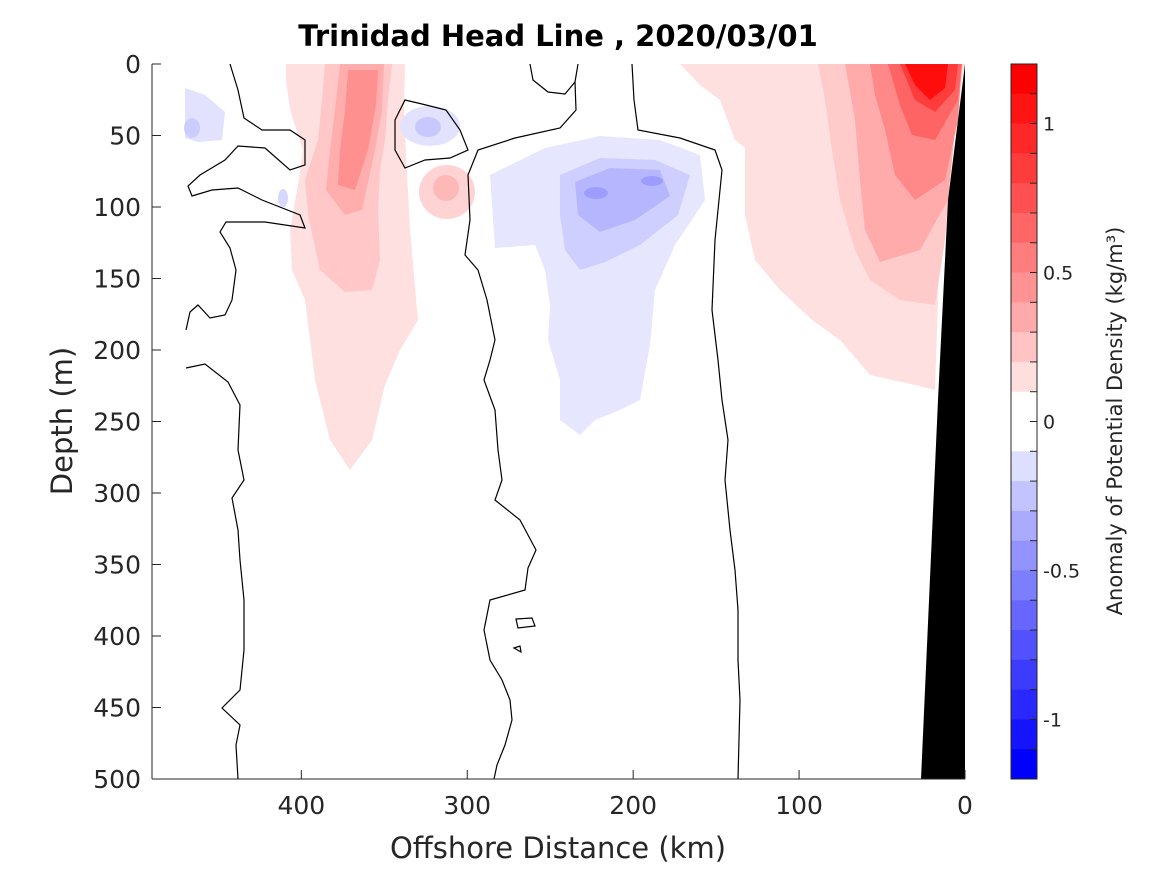  I want to click on y-tick-label: 300, so click(117, 493).